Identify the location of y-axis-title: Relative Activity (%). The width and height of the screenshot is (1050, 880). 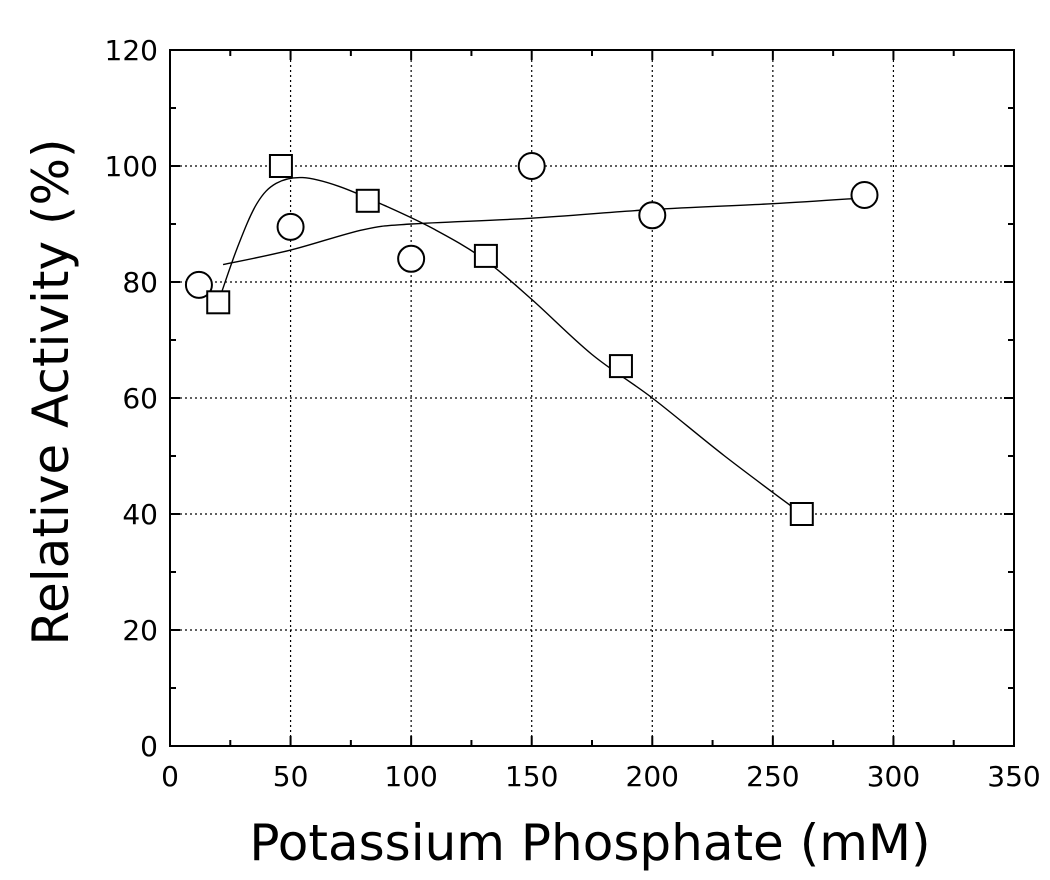
(51, 392).